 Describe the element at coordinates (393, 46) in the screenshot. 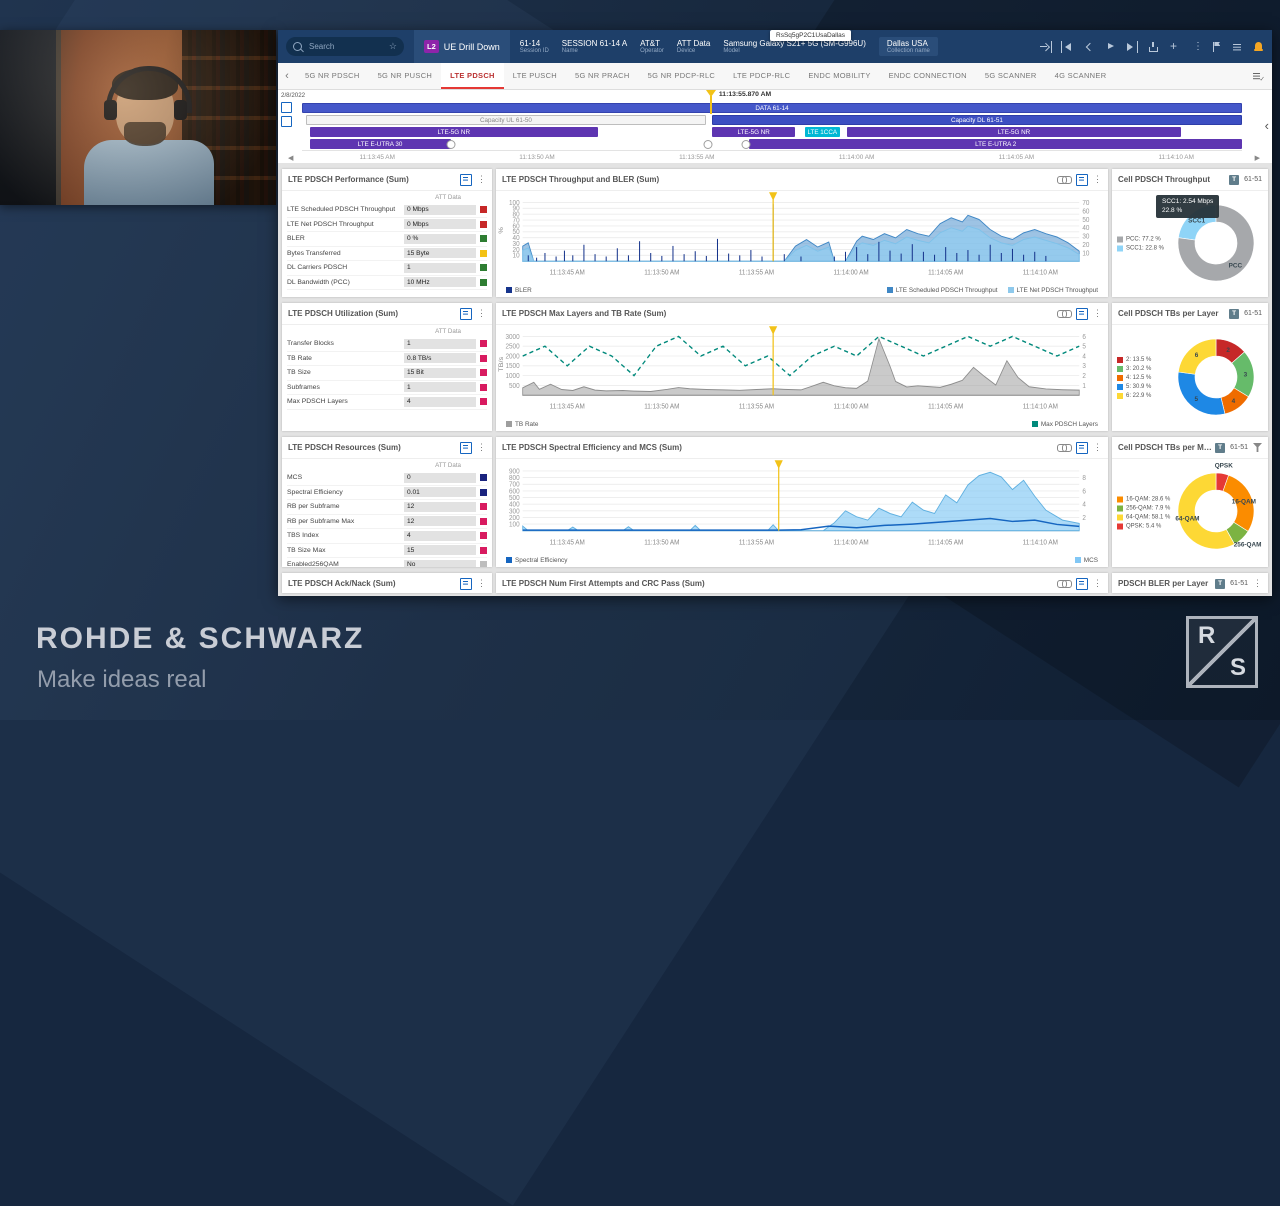

I see `favorite-star-icon: ☆` at that location.